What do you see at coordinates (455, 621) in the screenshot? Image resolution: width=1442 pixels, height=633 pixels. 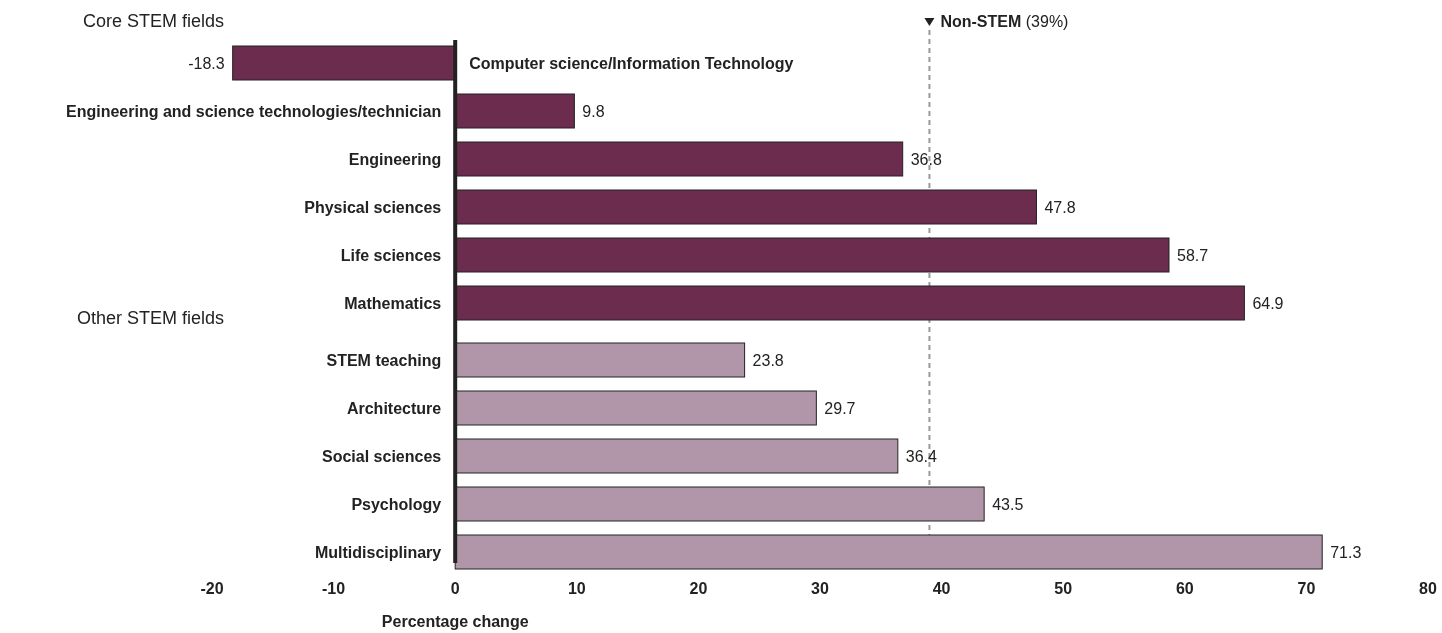 I see `x-axis-title: Percentage change` at bounding box center [455, 621].